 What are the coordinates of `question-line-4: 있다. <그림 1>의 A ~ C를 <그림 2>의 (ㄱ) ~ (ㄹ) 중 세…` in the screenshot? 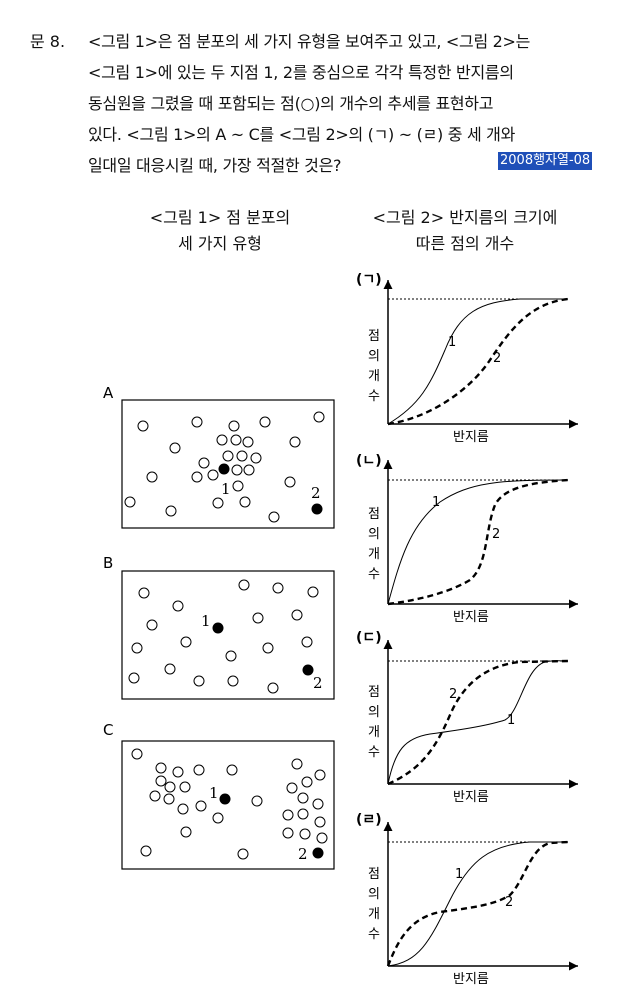 It's located at (301, 134).